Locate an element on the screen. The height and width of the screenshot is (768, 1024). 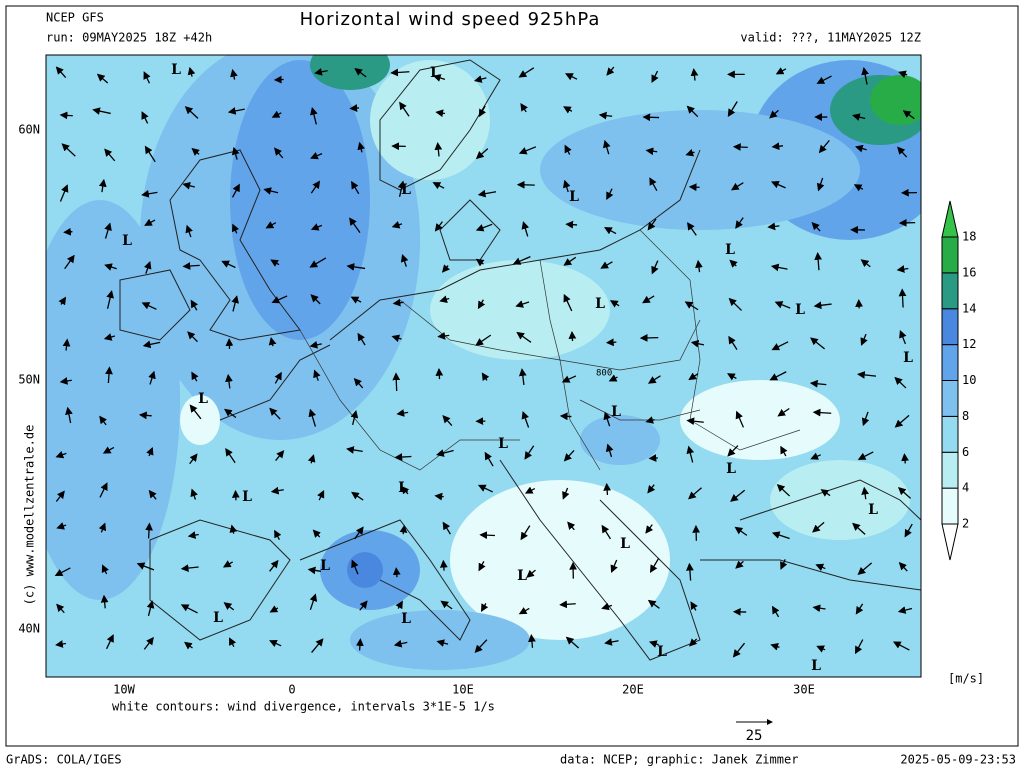
vector-scale-label: 25 is located at coordinates (754, 736).